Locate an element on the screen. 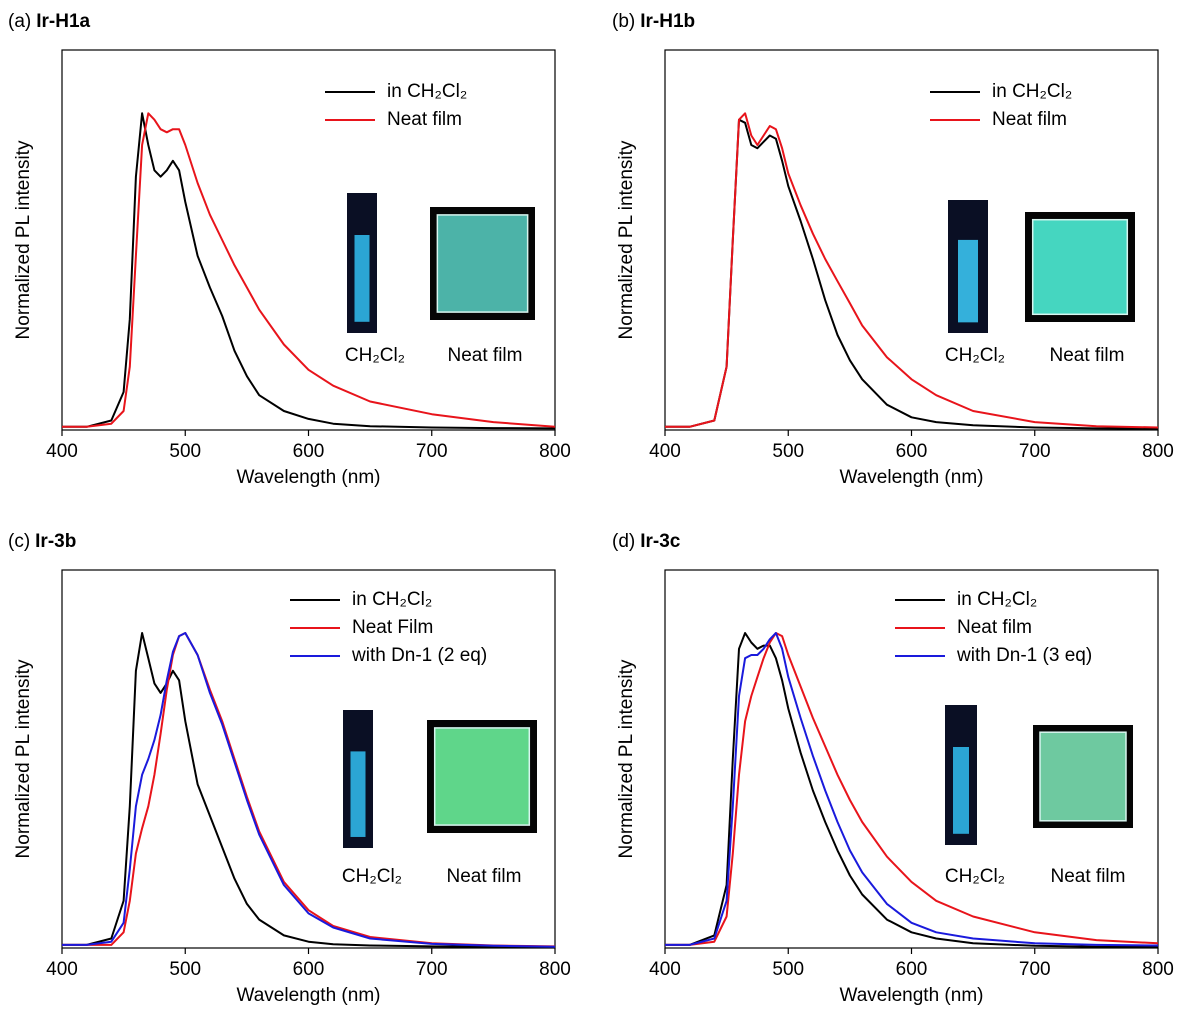 This screenshot has height=1030, width=1183. panel-title: (d) Ir-3c is located at coordinates (646, 541).